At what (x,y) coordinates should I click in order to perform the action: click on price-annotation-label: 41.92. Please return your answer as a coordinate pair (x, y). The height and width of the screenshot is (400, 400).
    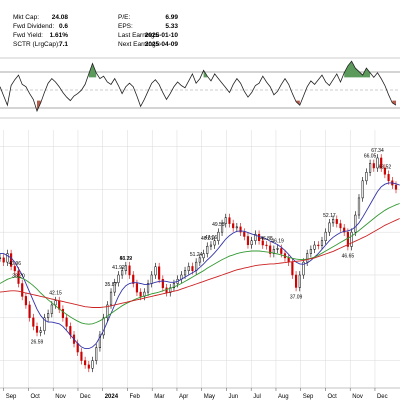
    Looking at the image, I should click on (118, 268).